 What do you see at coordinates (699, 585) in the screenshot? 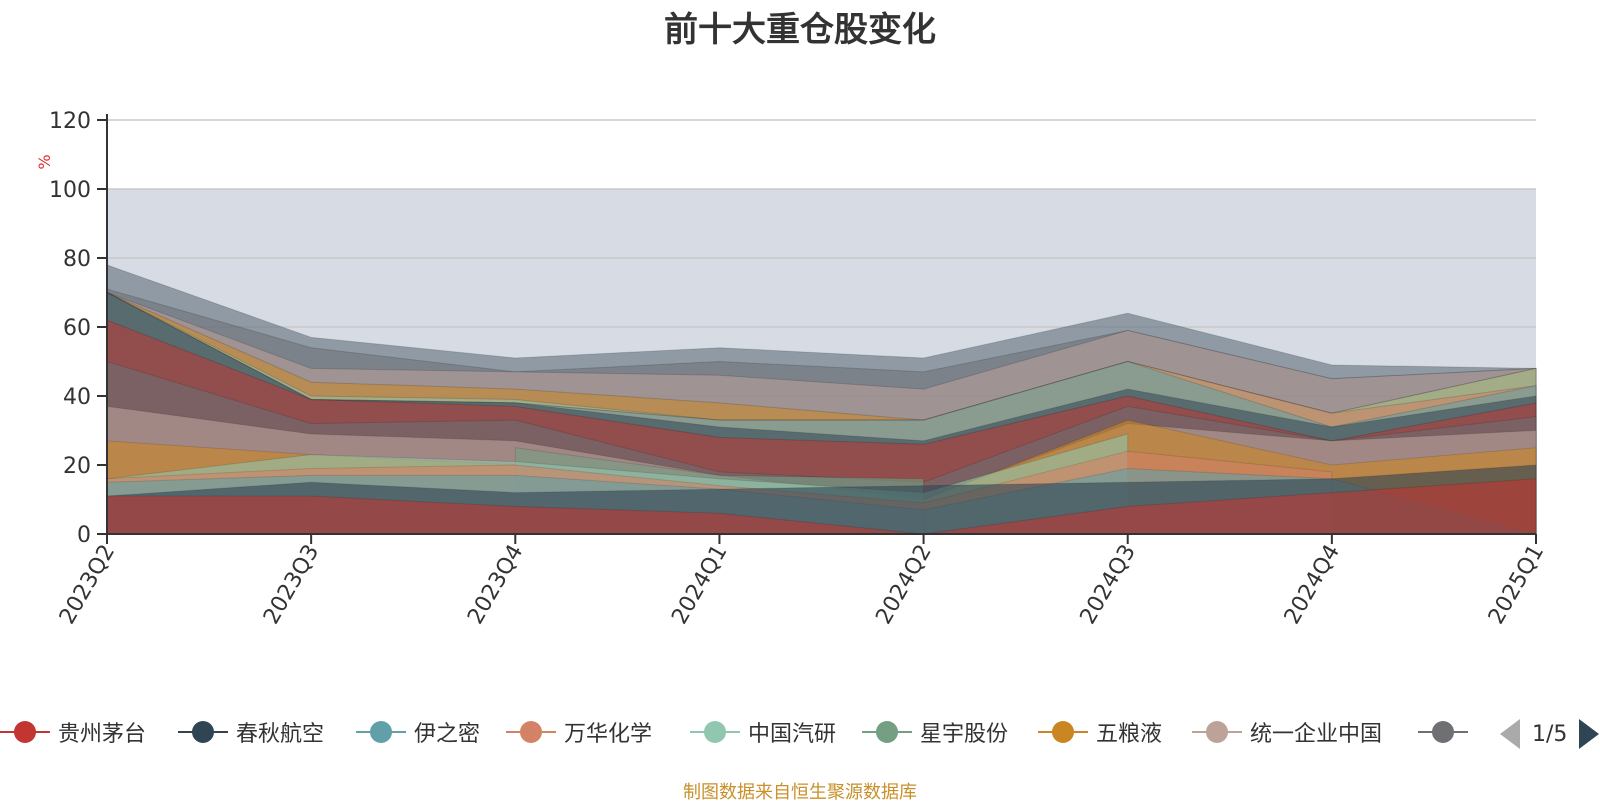
I see `x-tick-label: 2024Q1` at bounding box center [699, 585].